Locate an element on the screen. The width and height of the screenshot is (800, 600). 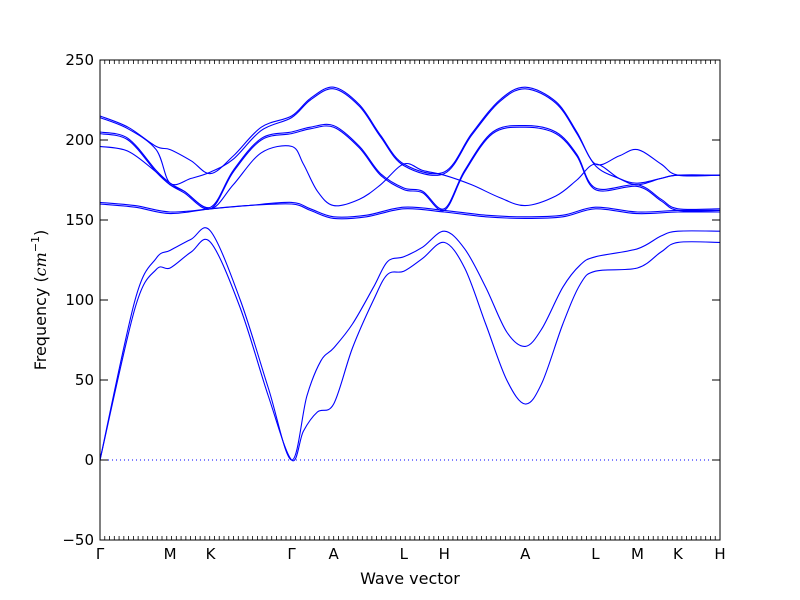
y-axis-label-close: ) is located at coordinates (40, 233).